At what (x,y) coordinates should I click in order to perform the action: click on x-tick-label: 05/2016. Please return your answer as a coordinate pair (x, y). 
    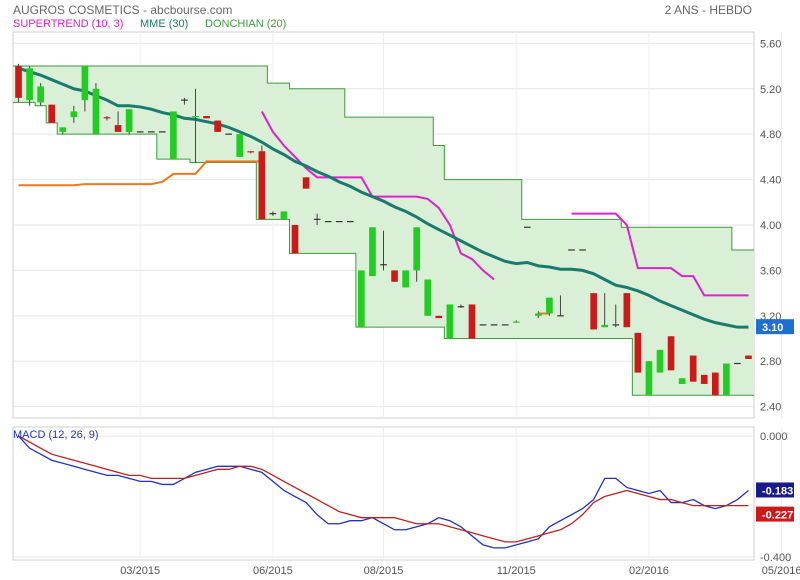
    Looking at the image, I should click on (781, 571).